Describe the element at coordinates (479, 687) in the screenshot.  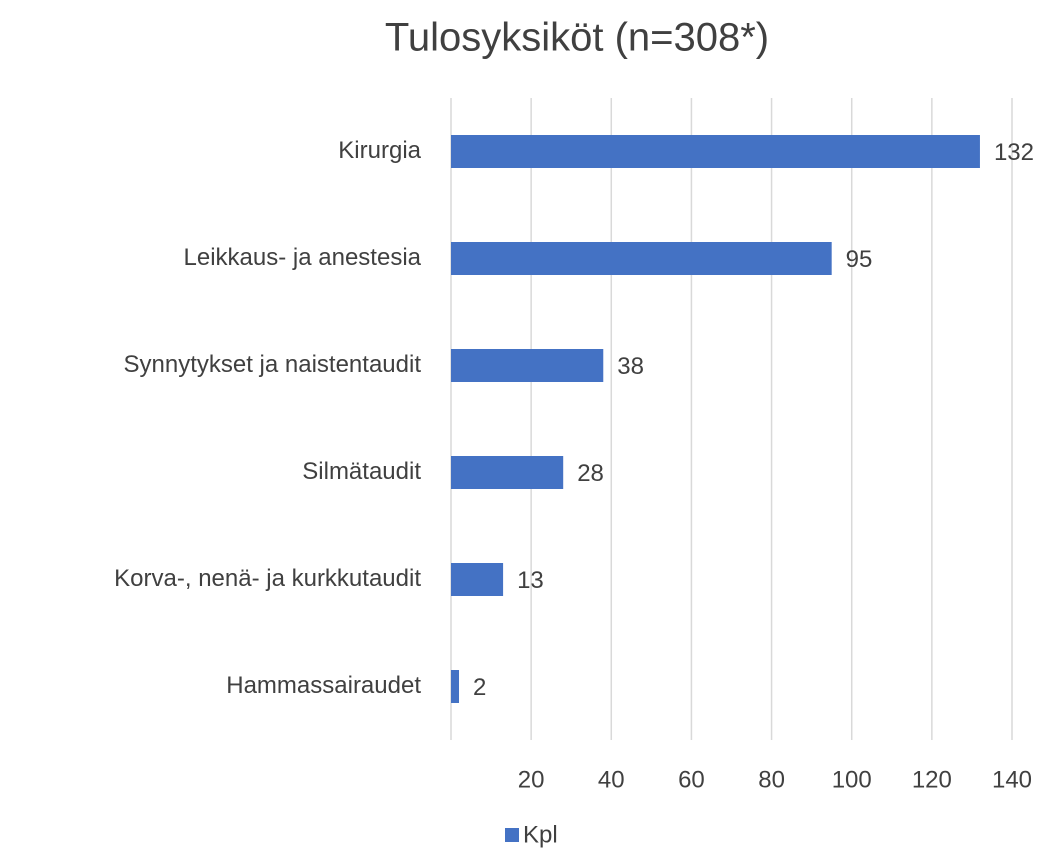
I see `data-label: 2` at that location.